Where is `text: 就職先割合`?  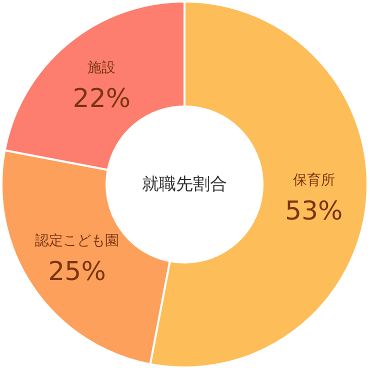 text: 就職先割合 is located at coordinates (184, 184).